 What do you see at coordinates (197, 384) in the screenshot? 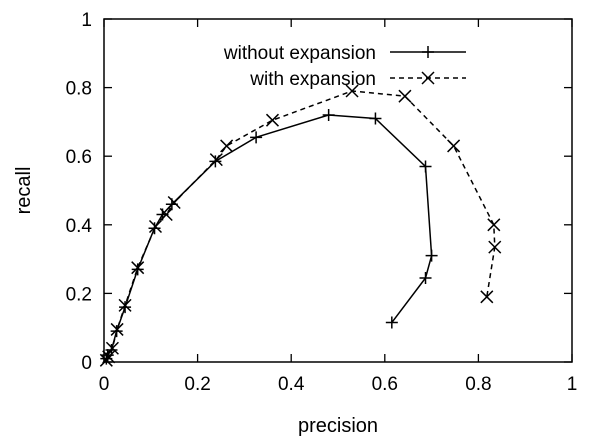
I see `x-tick-label: 0.2` at bounding box center [197, 384].